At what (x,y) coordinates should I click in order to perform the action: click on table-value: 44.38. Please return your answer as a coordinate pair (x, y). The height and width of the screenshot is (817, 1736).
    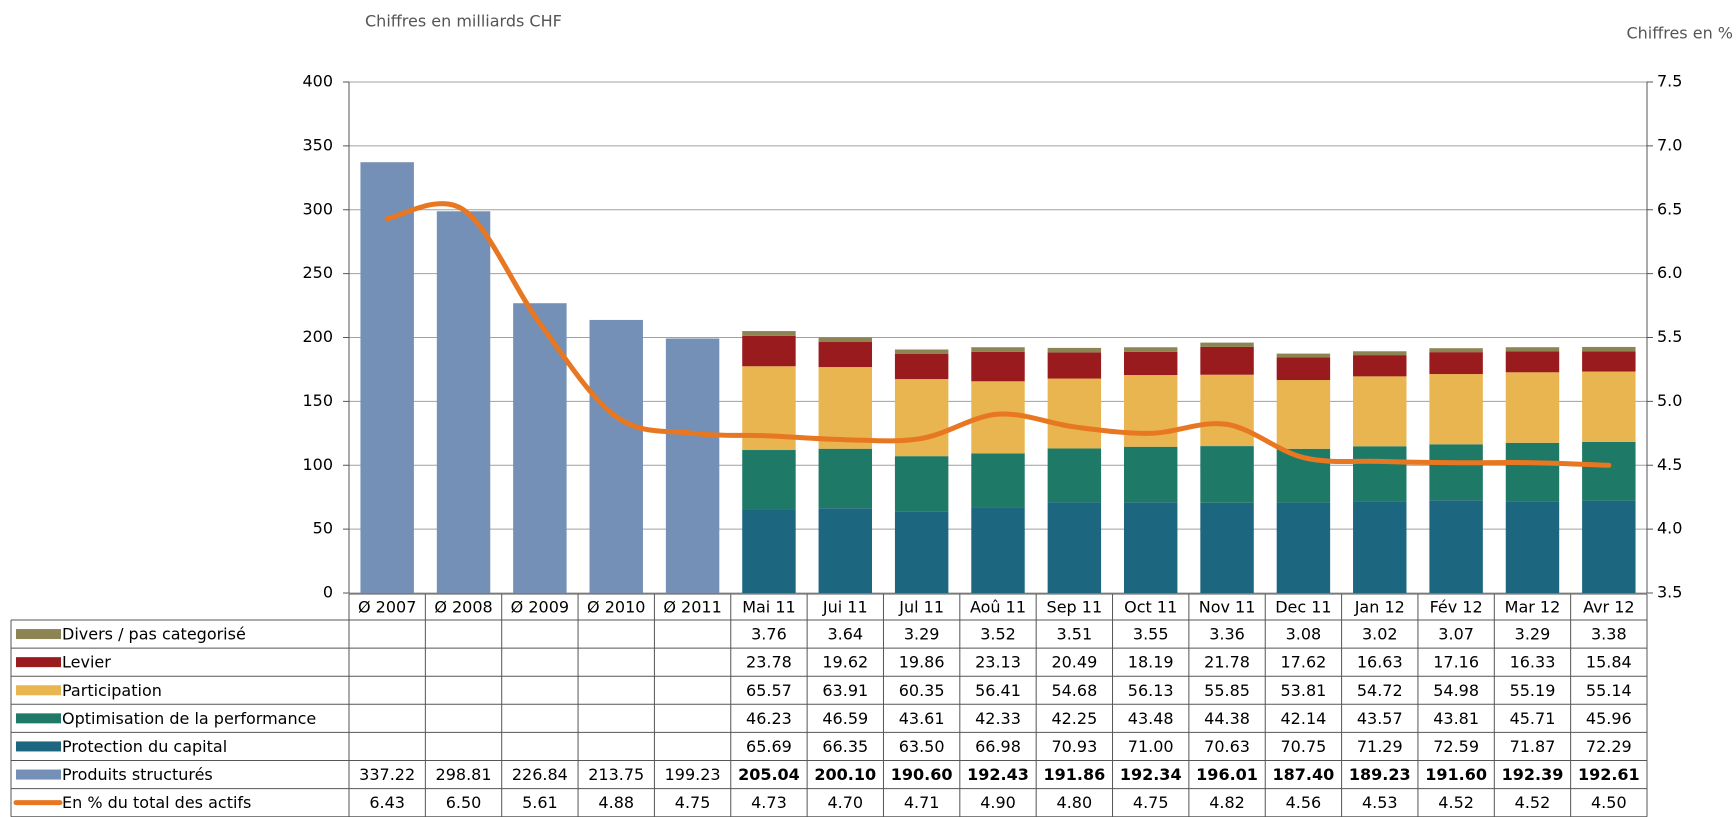
    Looking at the image, I should click on (1227, 718).